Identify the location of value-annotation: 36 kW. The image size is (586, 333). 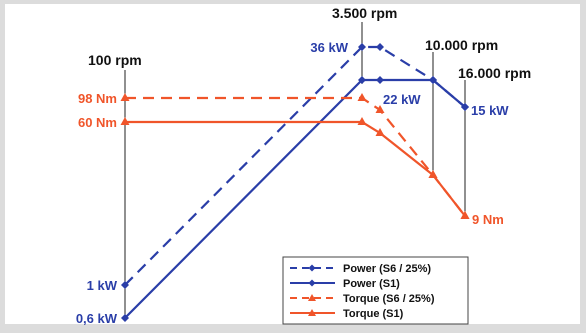
(329, 47).